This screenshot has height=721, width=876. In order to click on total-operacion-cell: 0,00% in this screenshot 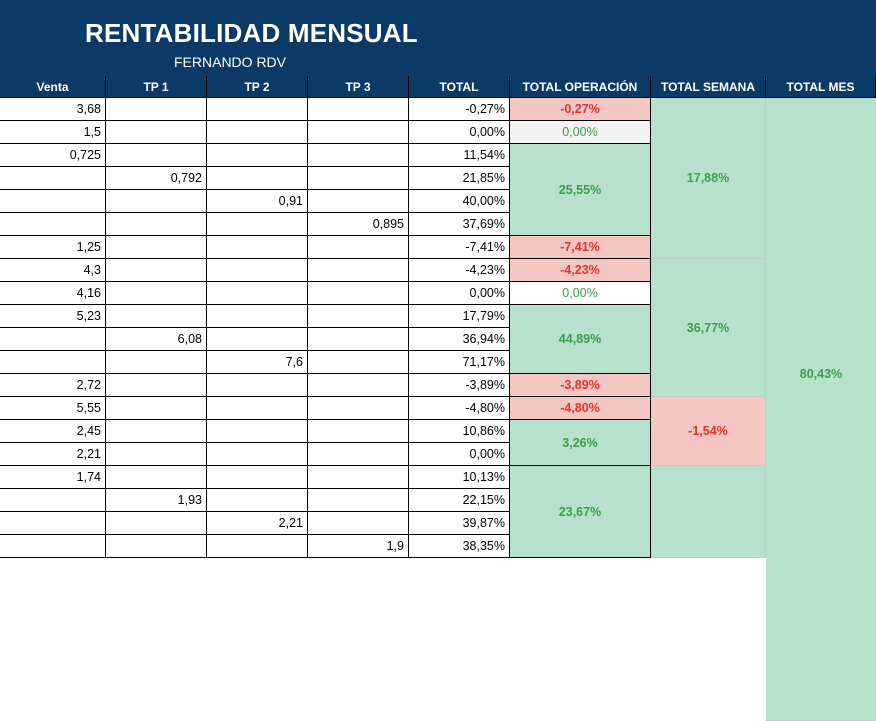, I will do `click(580, 132)`.